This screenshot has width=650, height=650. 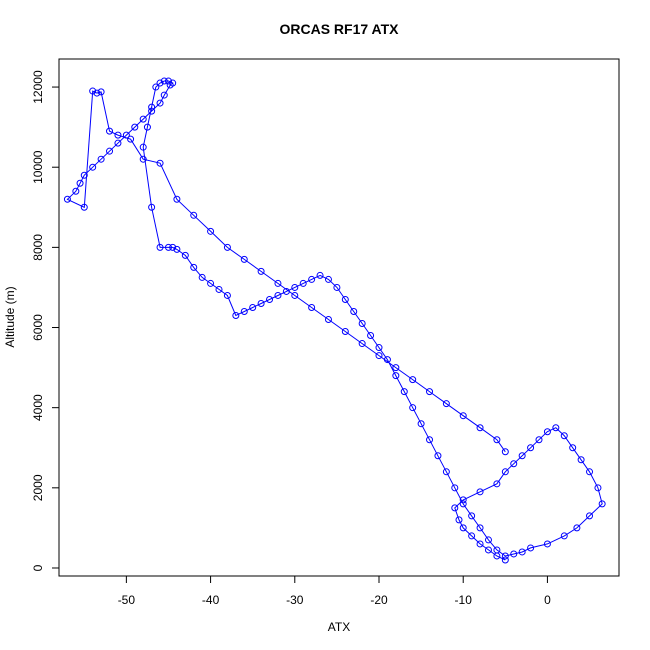 I want to click on x-tick-label: 0, so click(x=547, y=600).